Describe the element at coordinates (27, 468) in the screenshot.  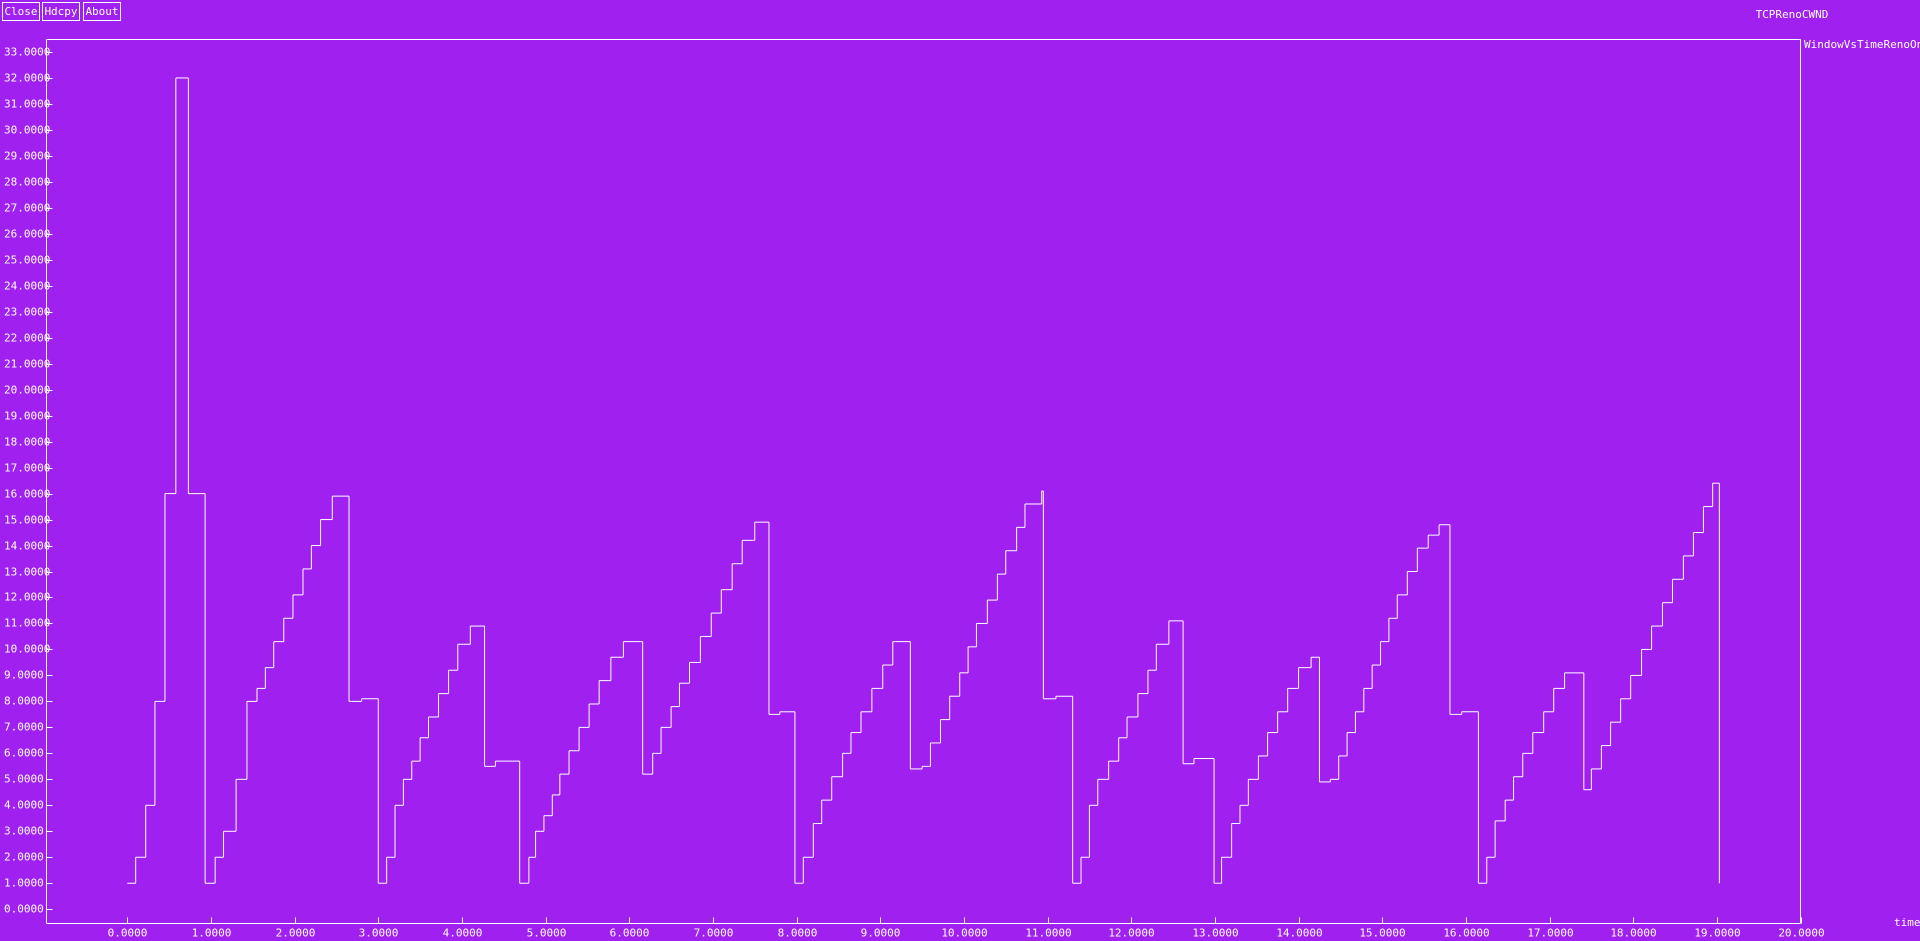
I see `y-tick-label: 17.0000` at that location.